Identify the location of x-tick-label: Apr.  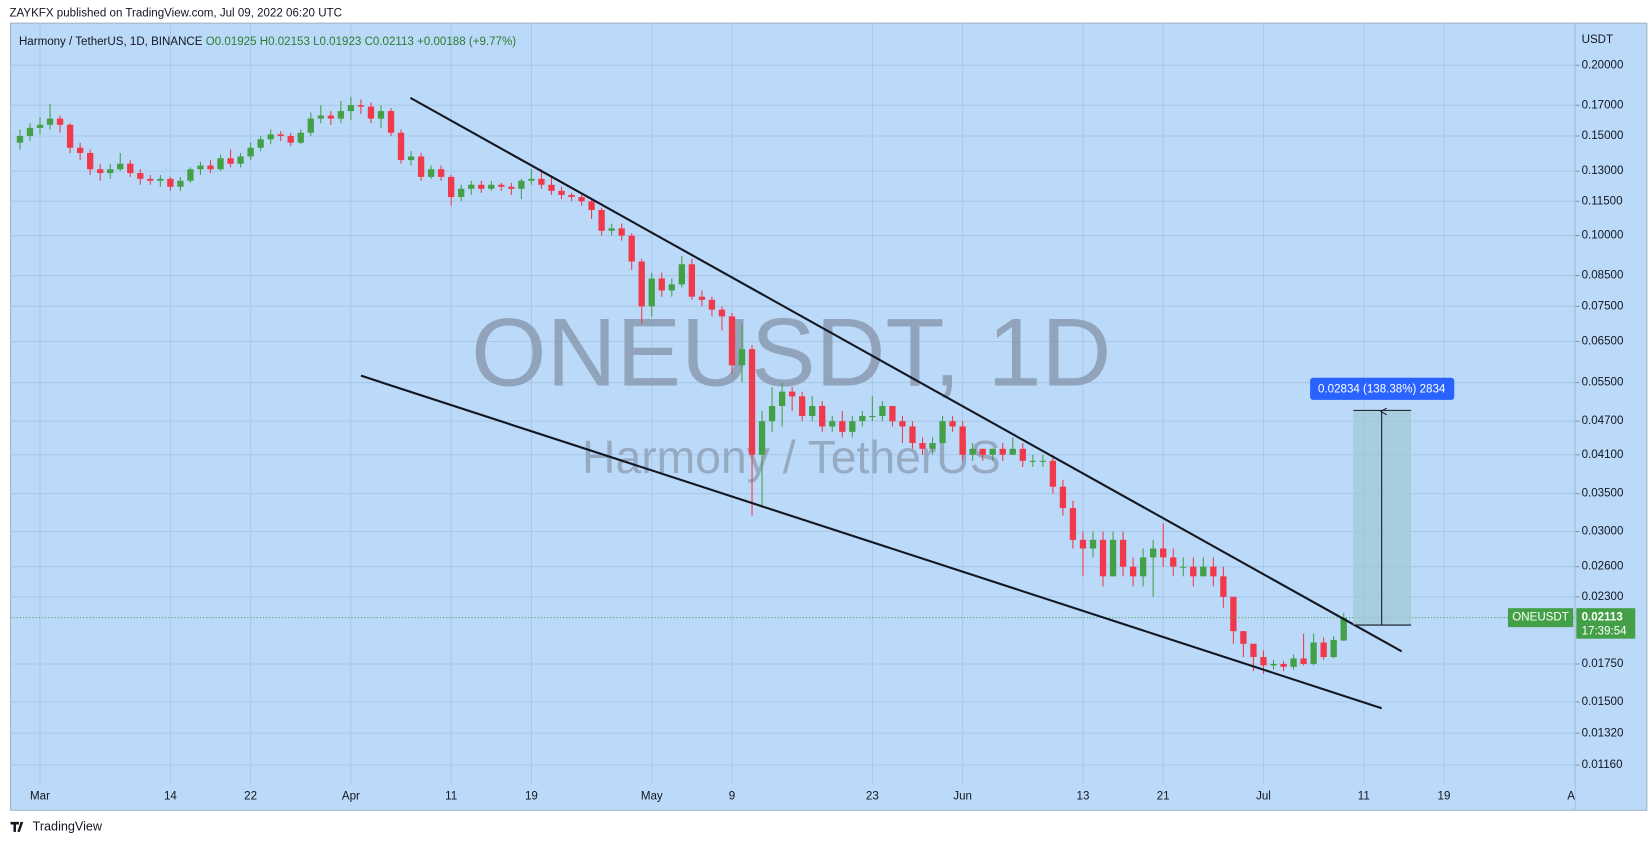
(351, 797).